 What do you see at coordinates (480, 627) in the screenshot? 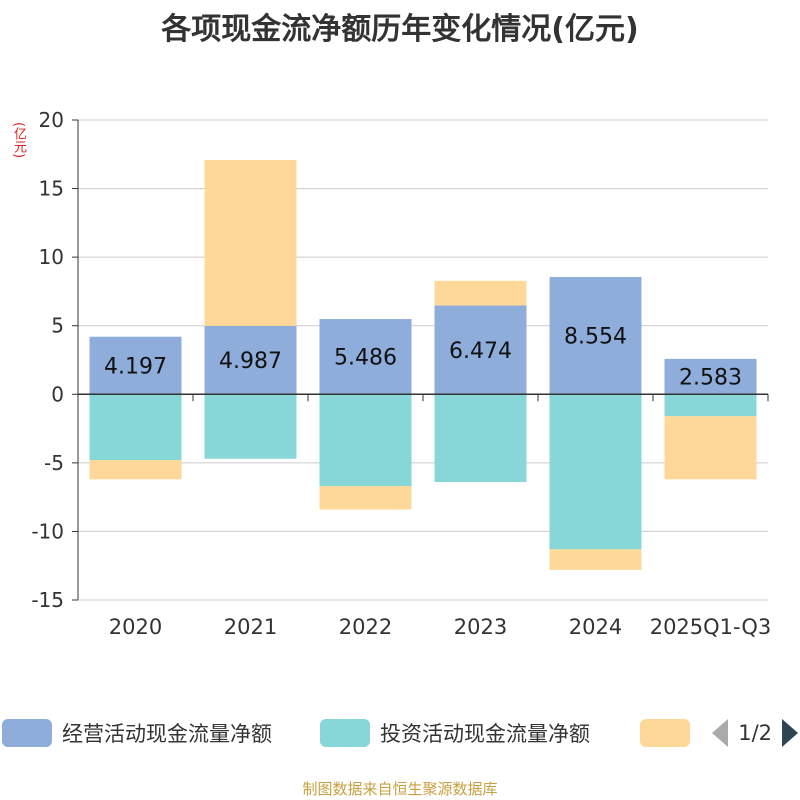
I see `x-tick-label: 2023` at bounding box center [480, 627].